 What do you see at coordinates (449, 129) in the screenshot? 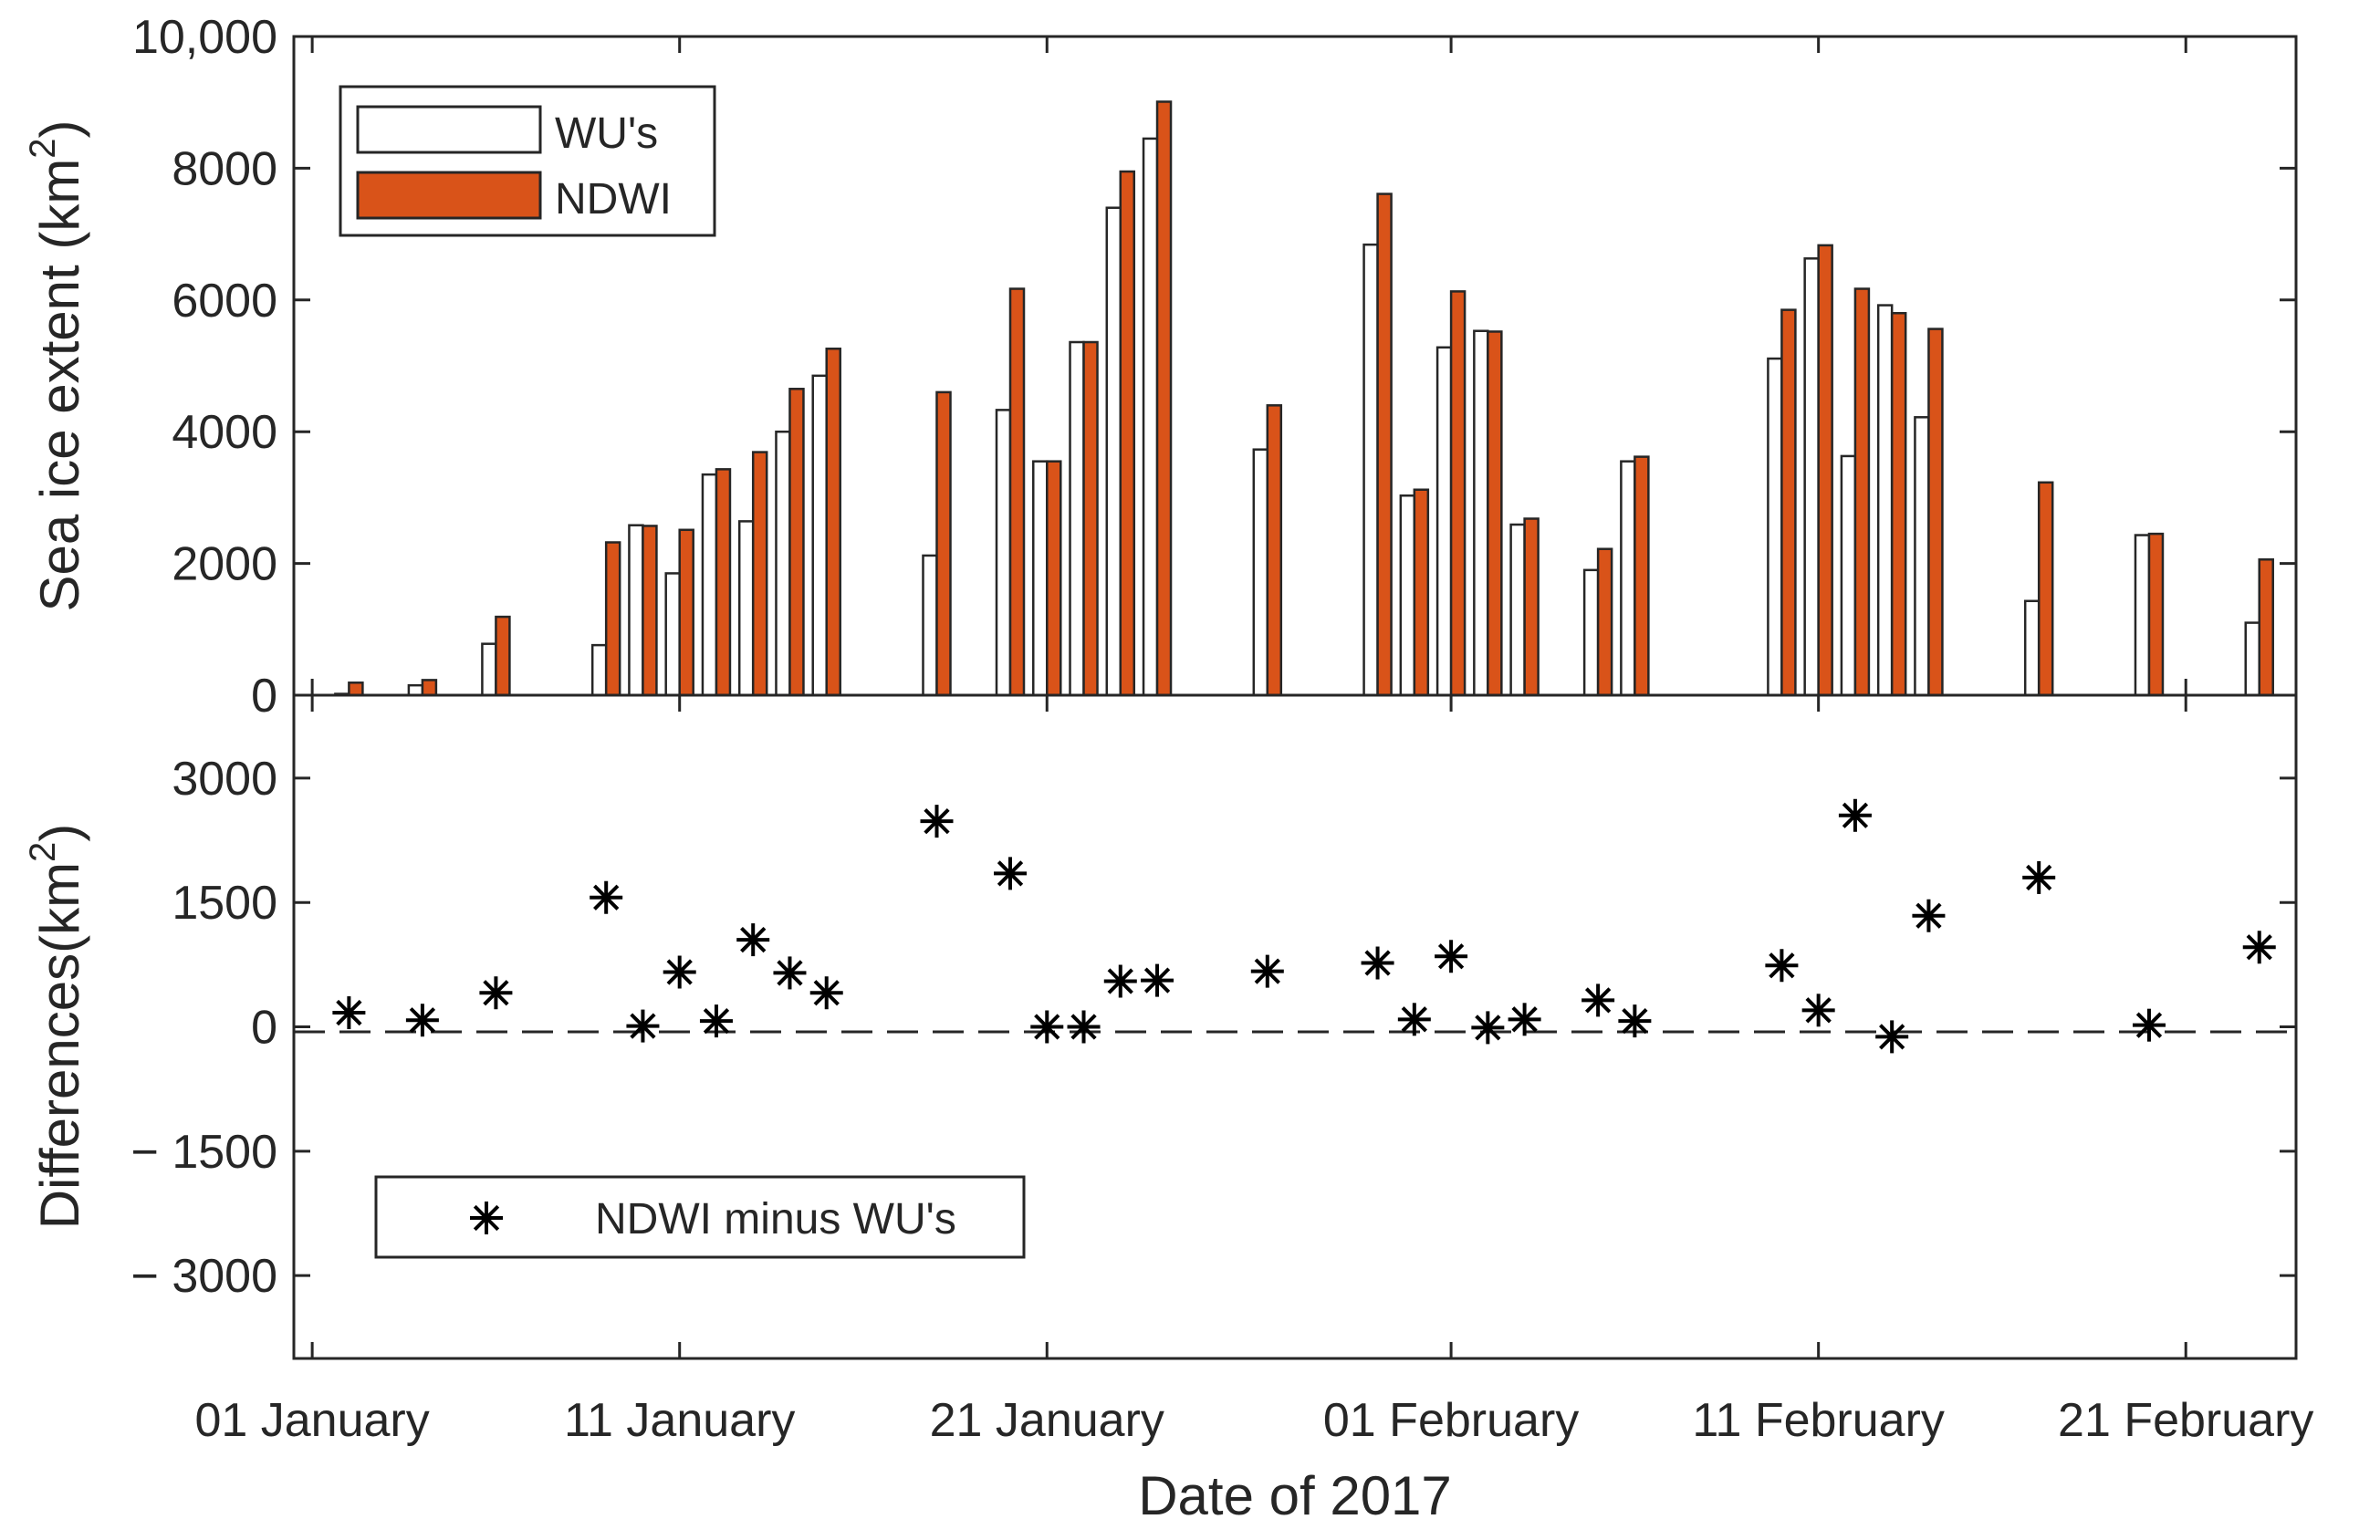
I see `legend-swatch-wus` at bounding box center [449, 129].